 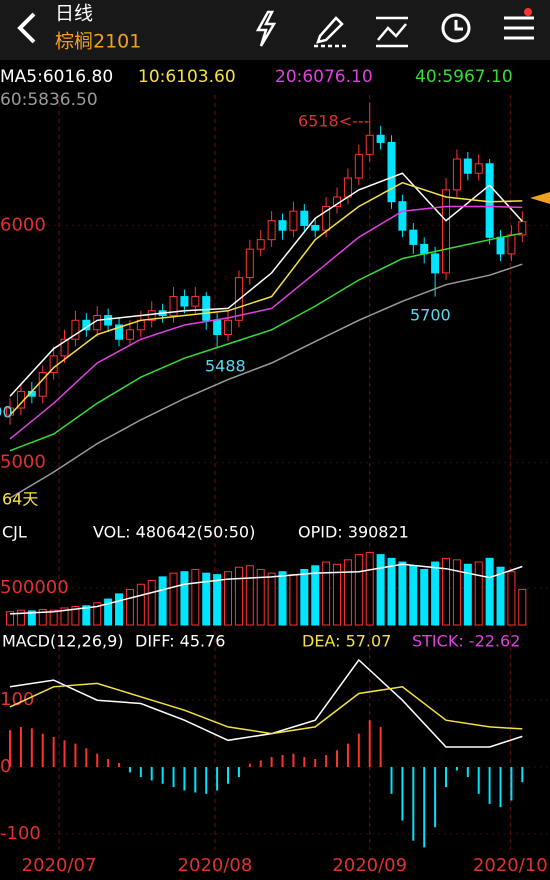 What do you see at coordinates (330, 32) in the screenshot?
I see `draw-icon` at bounding box center [330, 32].